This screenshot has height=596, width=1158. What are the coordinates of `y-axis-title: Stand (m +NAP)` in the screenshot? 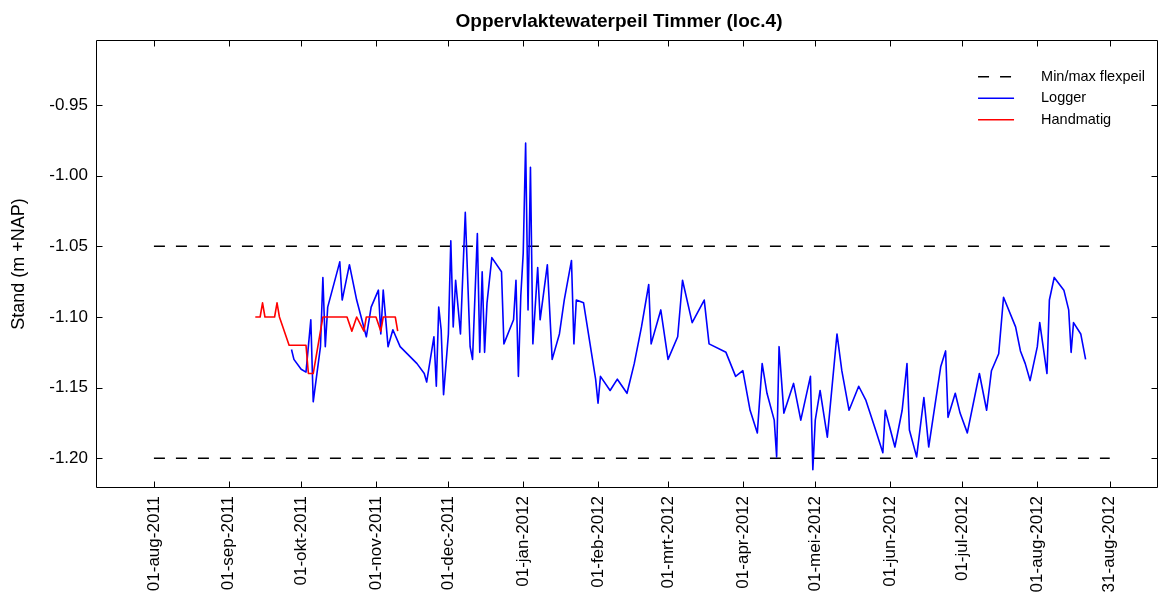 It's located at (17, 264).